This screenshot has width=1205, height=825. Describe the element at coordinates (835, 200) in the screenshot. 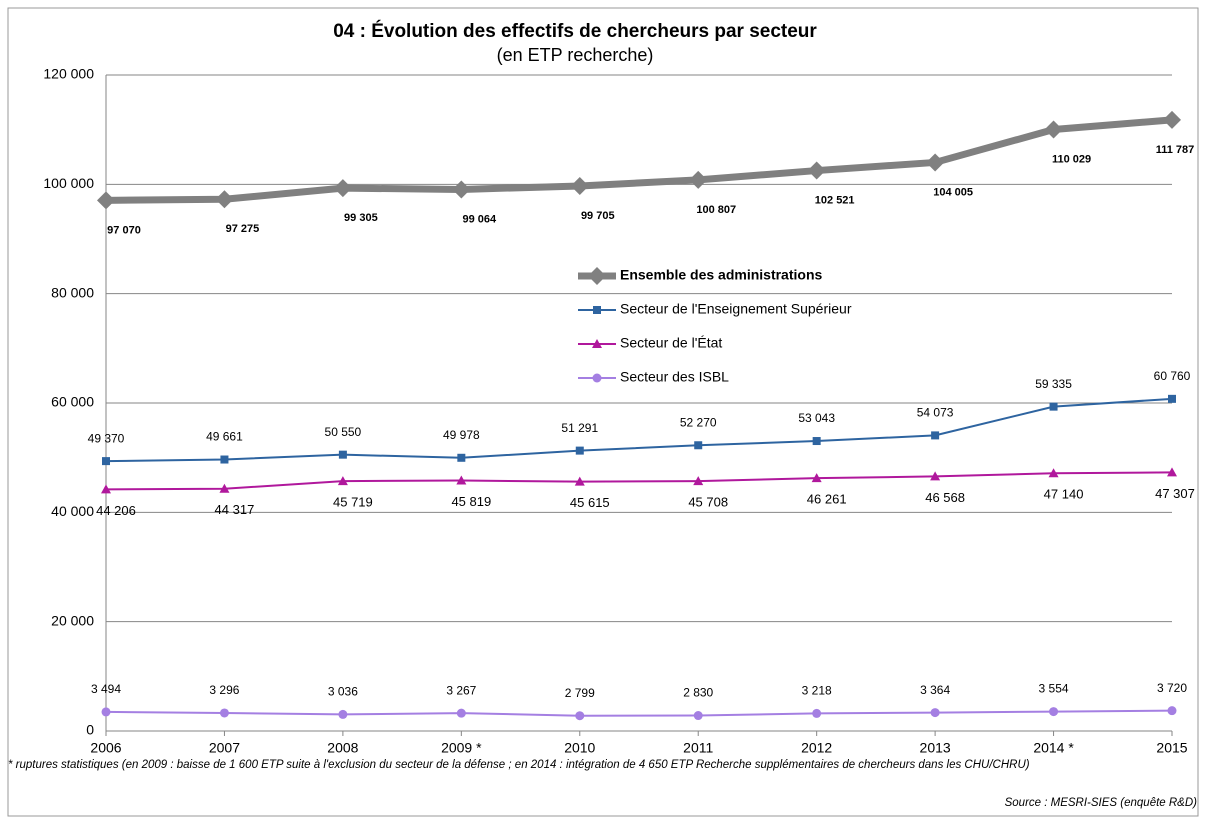

I see `data-label: 102 521` at that location.